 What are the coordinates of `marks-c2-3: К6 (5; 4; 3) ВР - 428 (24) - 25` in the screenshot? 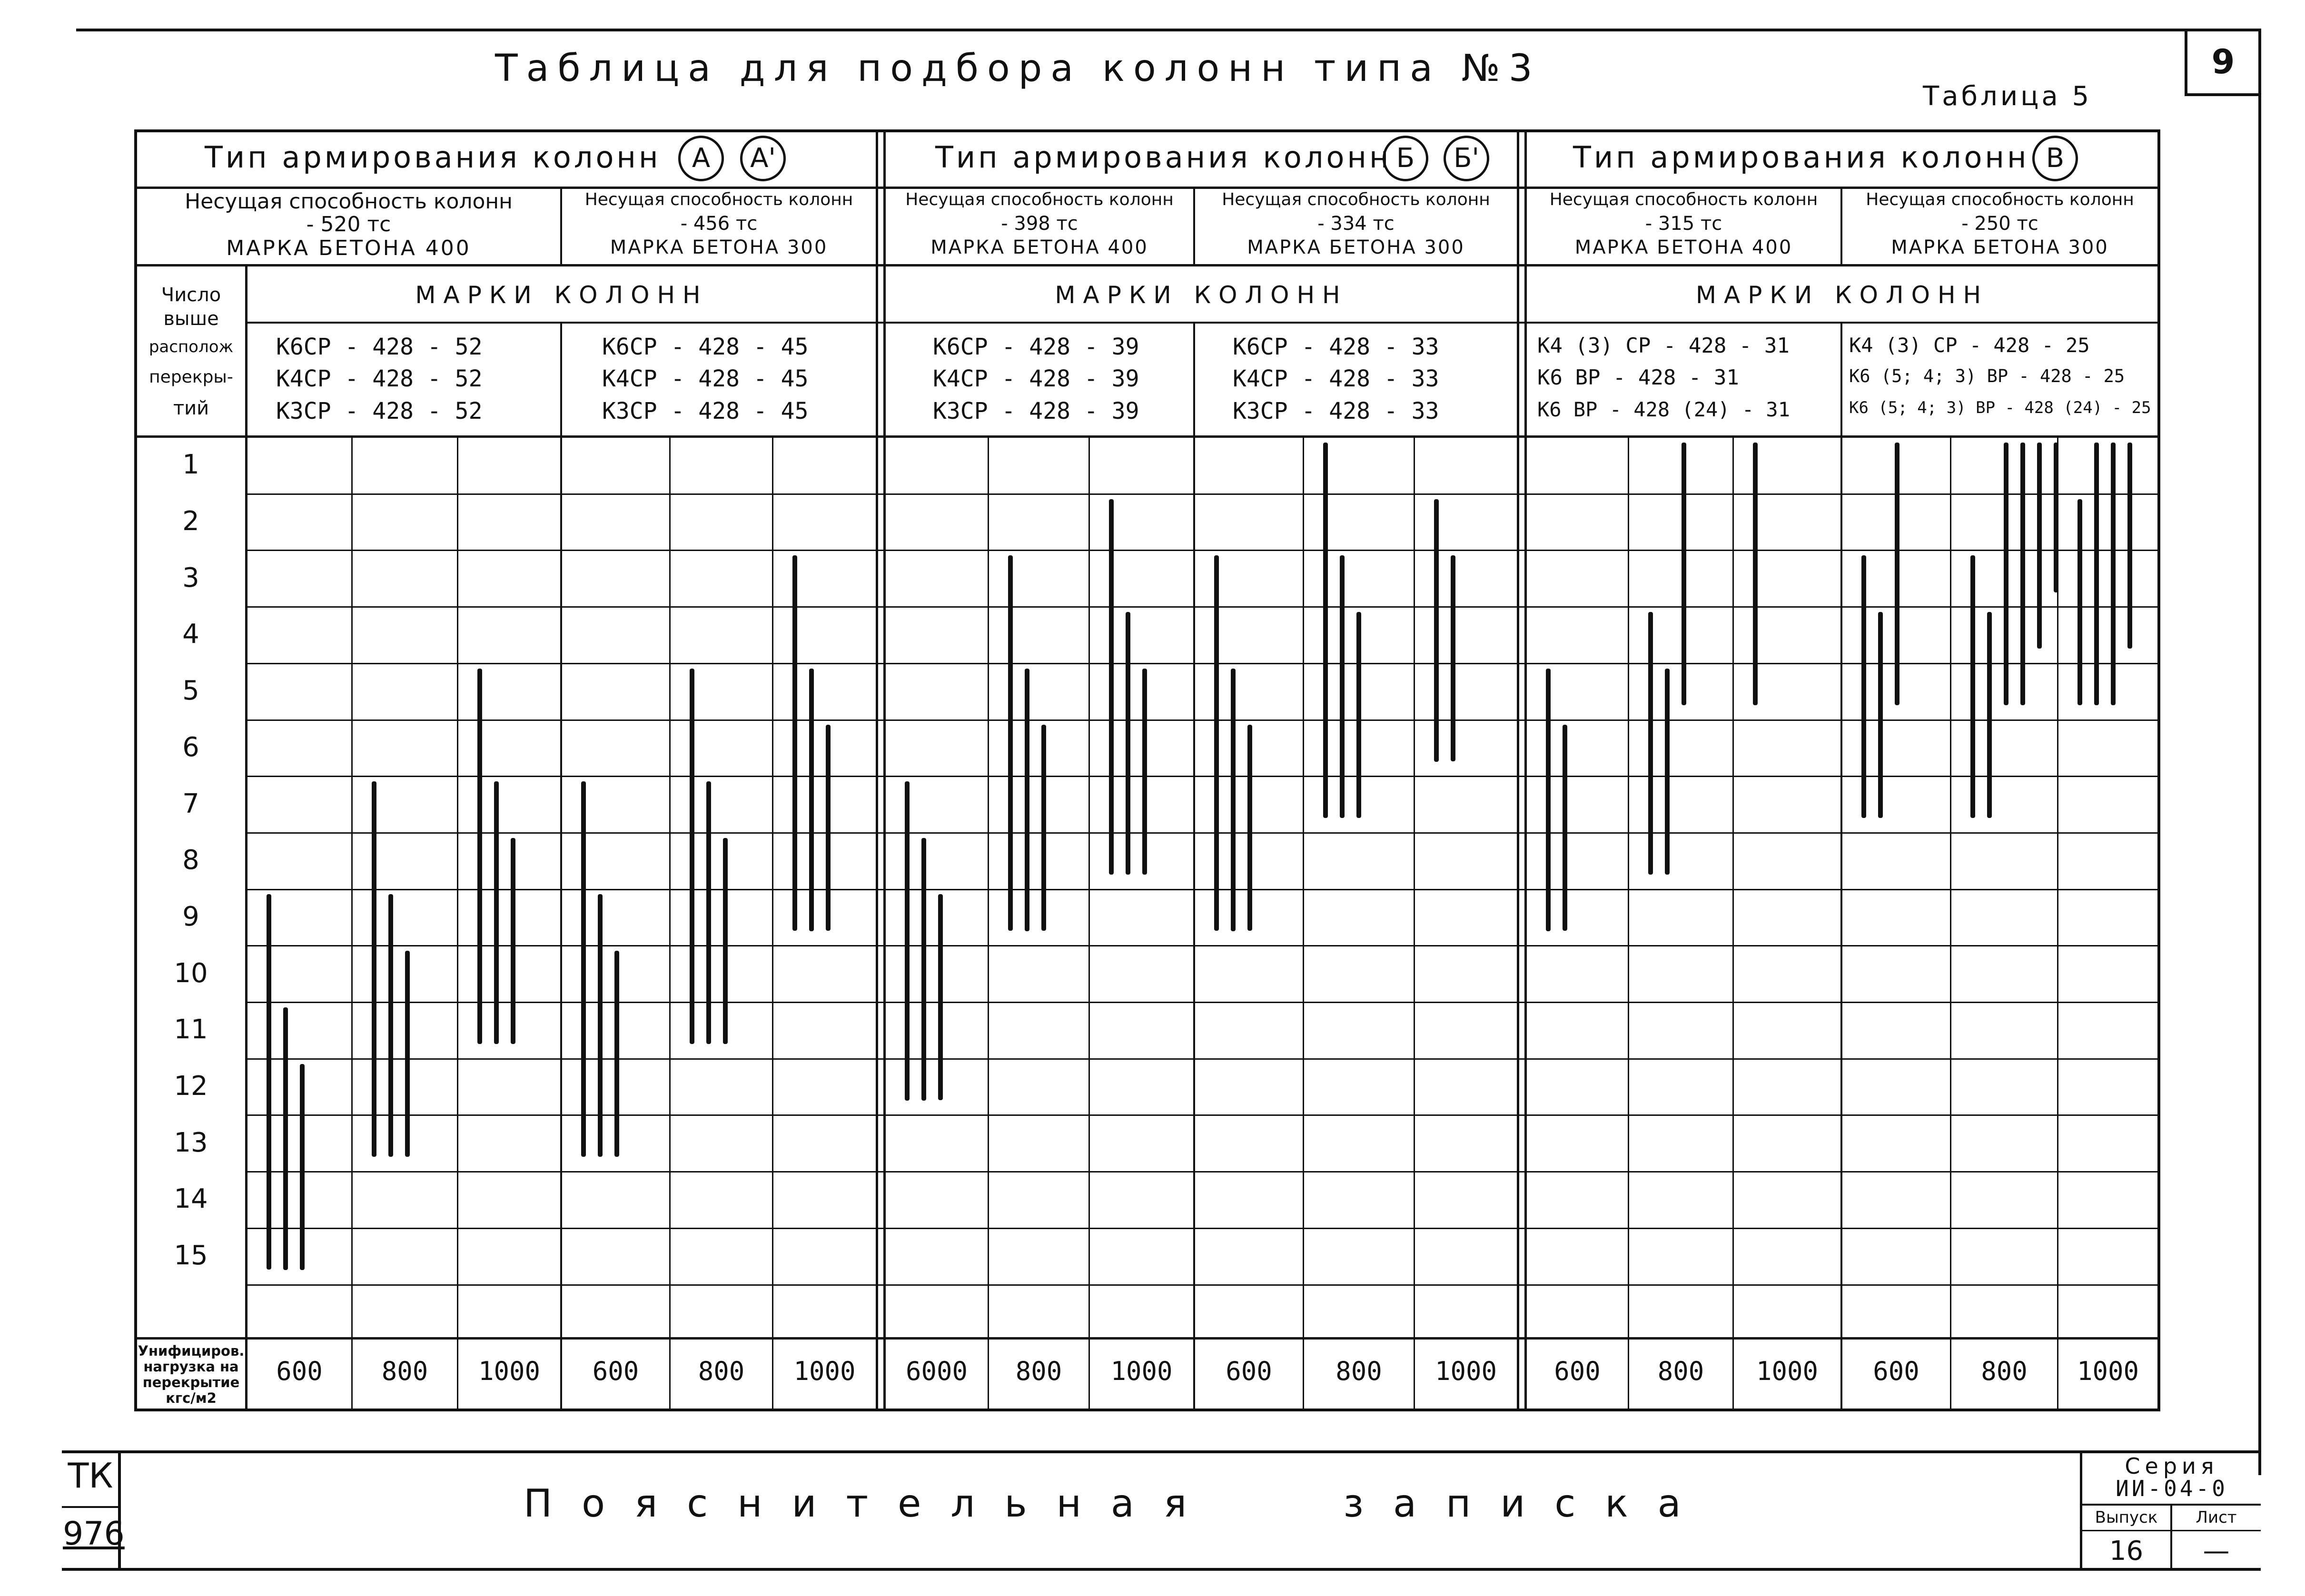 It's located at (2000, 407).